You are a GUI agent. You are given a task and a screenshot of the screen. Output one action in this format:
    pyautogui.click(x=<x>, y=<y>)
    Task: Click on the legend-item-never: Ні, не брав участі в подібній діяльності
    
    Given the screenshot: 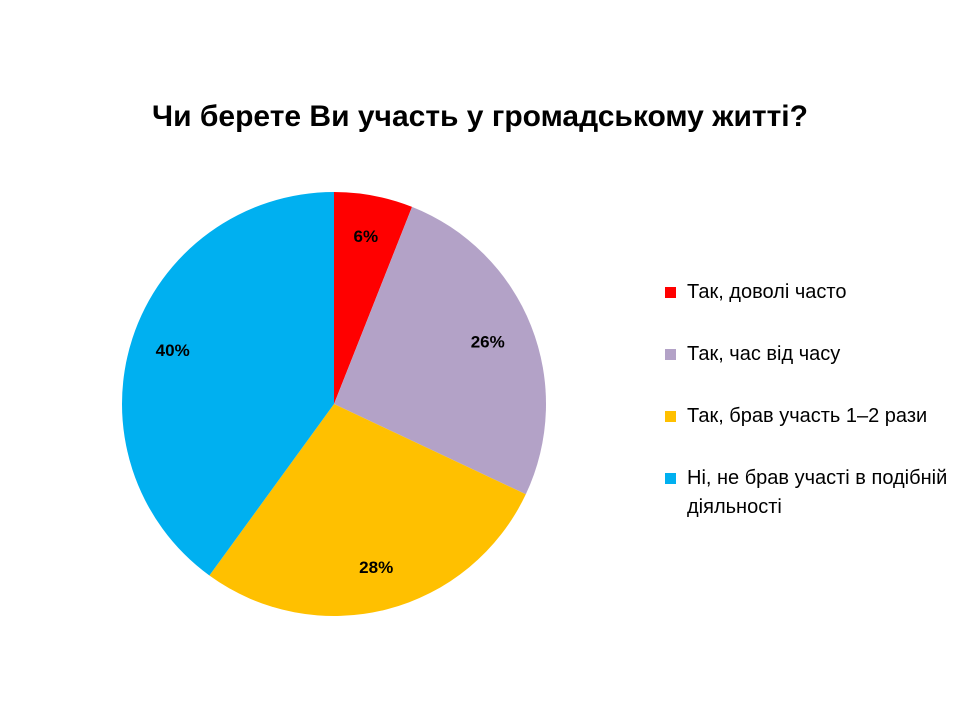 What is the action you would take?
    pyautogui.click(x=810, y=493)
    